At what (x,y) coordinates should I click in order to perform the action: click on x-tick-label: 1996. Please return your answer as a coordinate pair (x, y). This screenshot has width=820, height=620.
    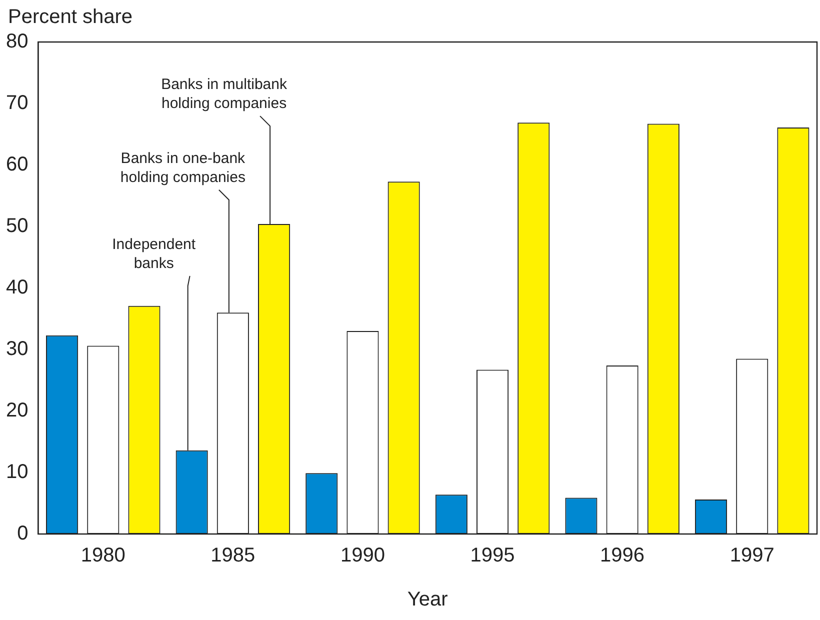
    Looking at the image, I should click on (622, 555).